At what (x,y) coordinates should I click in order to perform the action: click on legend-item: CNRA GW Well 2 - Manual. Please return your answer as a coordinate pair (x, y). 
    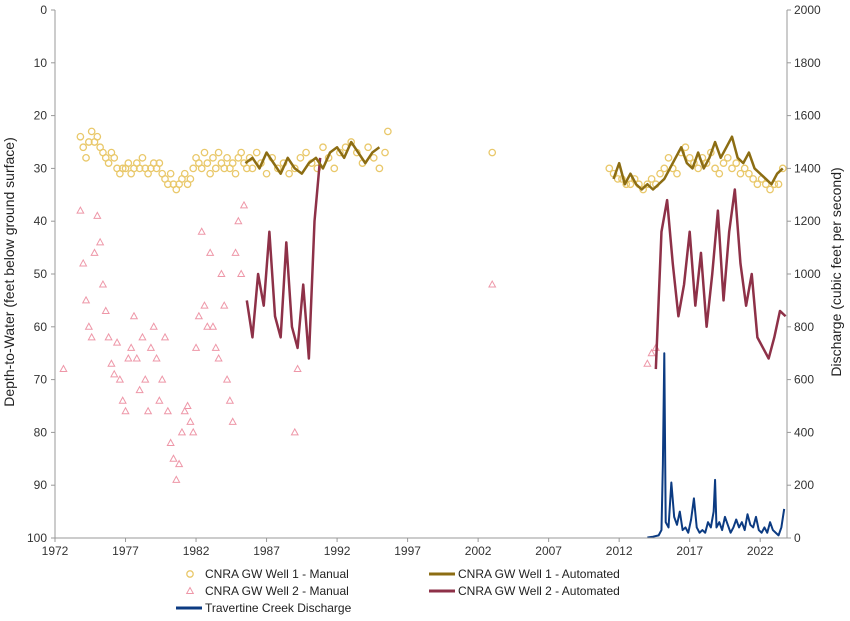
    Looking at the image, I should click on (267, 591).